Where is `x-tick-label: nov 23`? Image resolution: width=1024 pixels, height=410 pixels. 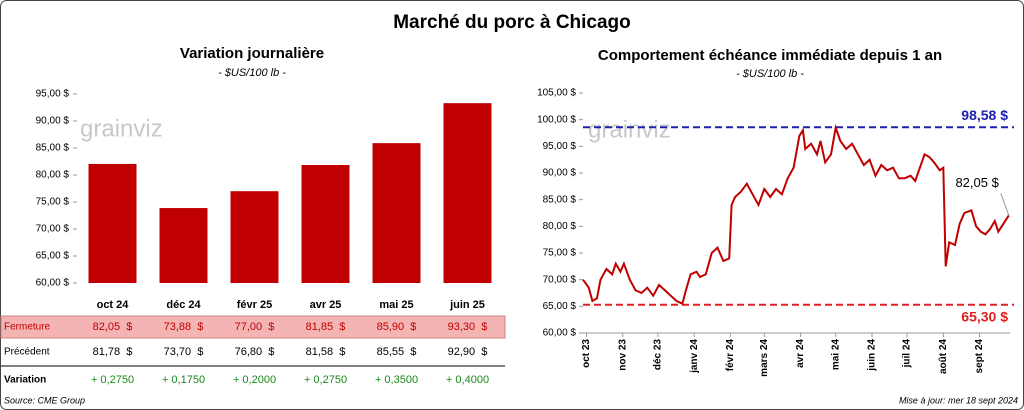
x-tick-label: nov 23 is located at coordinates (622, 355).